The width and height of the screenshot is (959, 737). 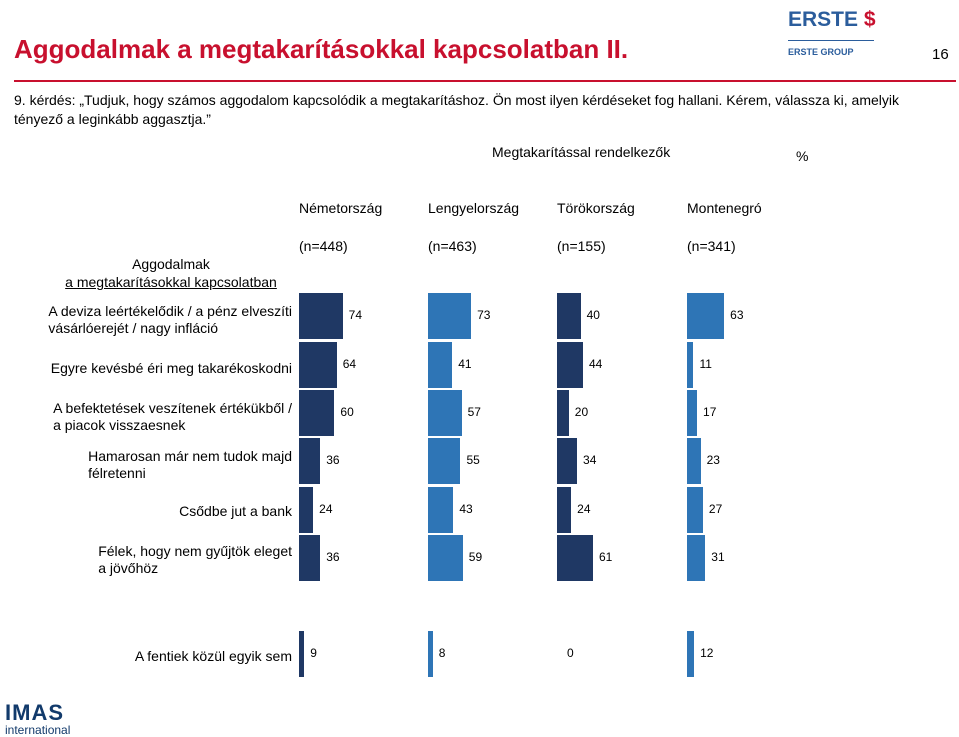 I want to click on country-label: Törökország, so click(x=596, y=208).